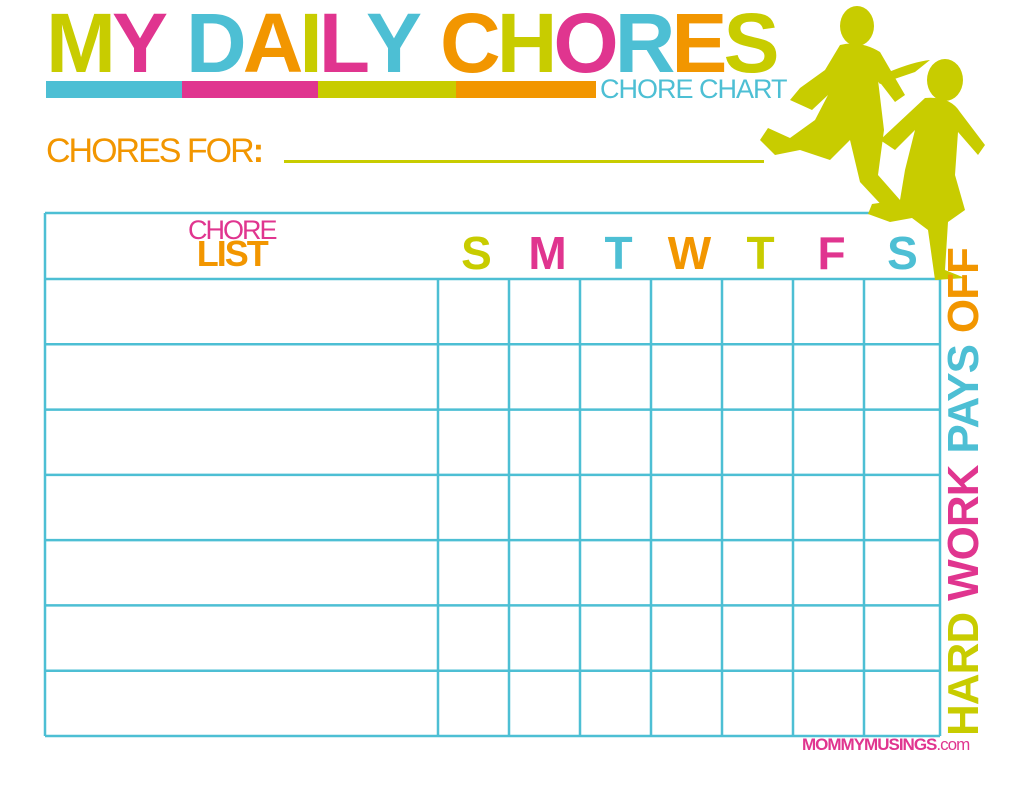 The height and width of the screenshot is (791, 1024). What do you see at coordinates (585, 45) in the screenshot?
I see `title-letter: O` at bounding box center [585, 45].